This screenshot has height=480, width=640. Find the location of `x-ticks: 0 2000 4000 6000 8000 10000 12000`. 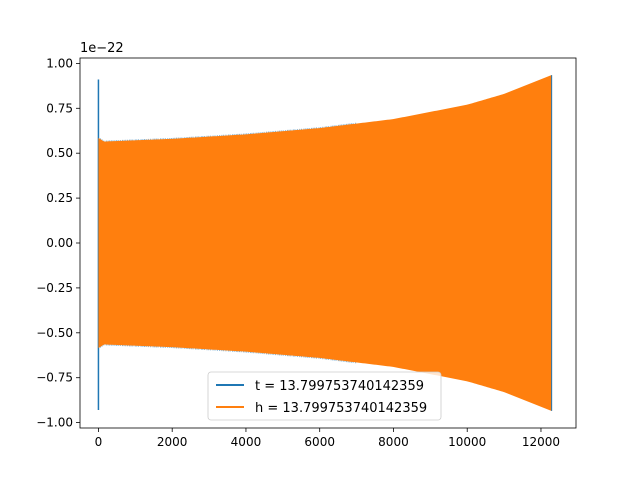

x-ticks: 0 2000 4000 6000 8000 10000 12000 is located at coordinates (327, 438).